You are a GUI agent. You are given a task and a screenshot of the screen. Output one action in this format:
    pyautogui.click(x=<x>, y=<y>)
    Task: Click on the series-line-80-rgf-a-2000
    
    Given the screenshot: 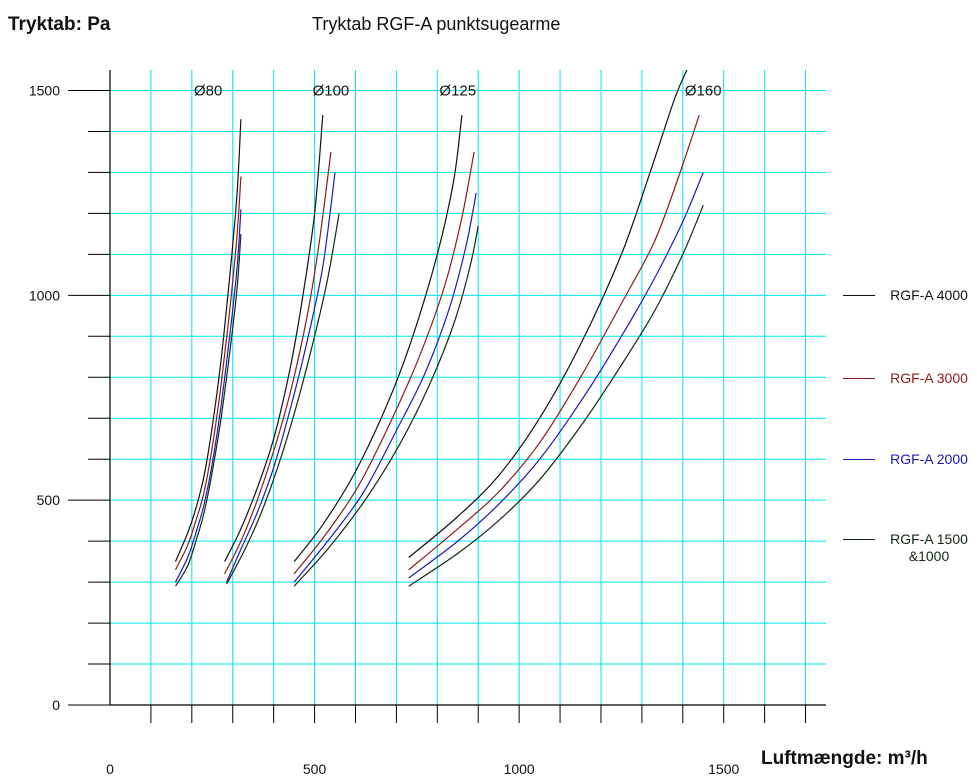 What is the action you would take?
    pyautogui.click(x=208, y=396)
    